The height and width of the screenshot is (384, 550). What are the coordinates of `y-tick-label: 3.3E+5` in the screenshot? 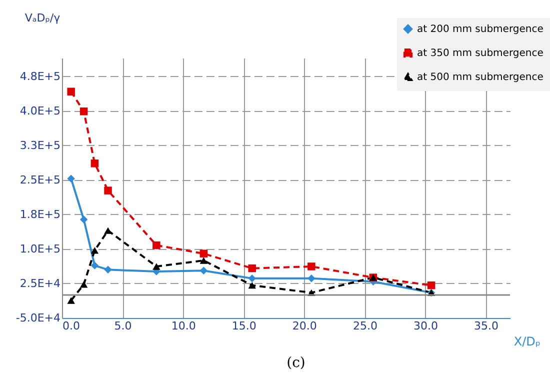 It's located at (40, 145).